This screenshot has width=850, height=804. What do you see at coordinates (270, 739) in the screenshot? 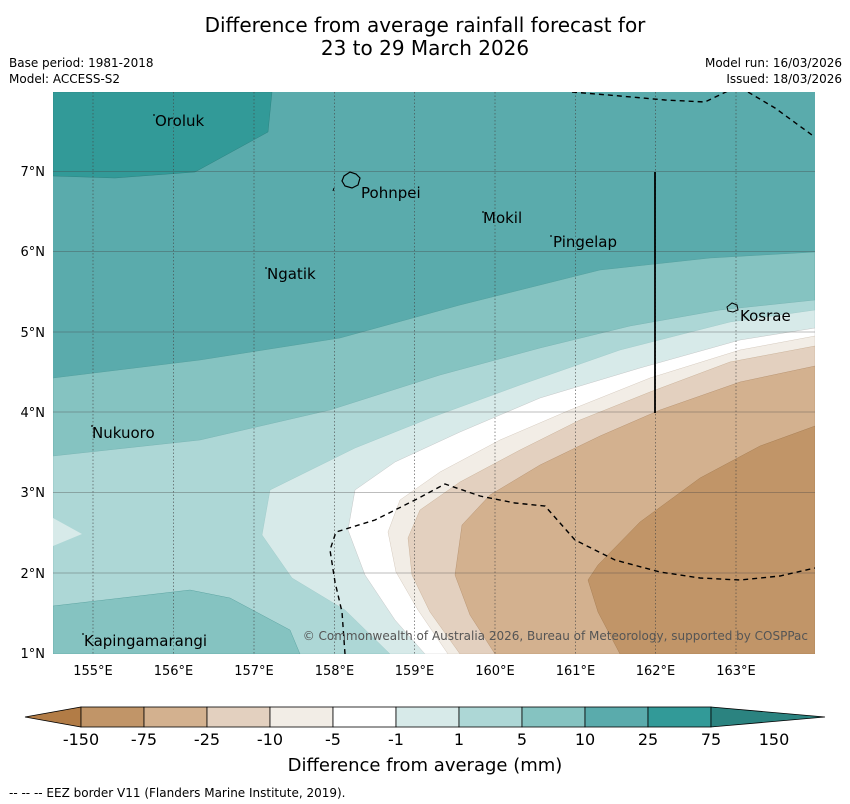
I see `colorbar-label: -10` at bounding box center [270, 739].